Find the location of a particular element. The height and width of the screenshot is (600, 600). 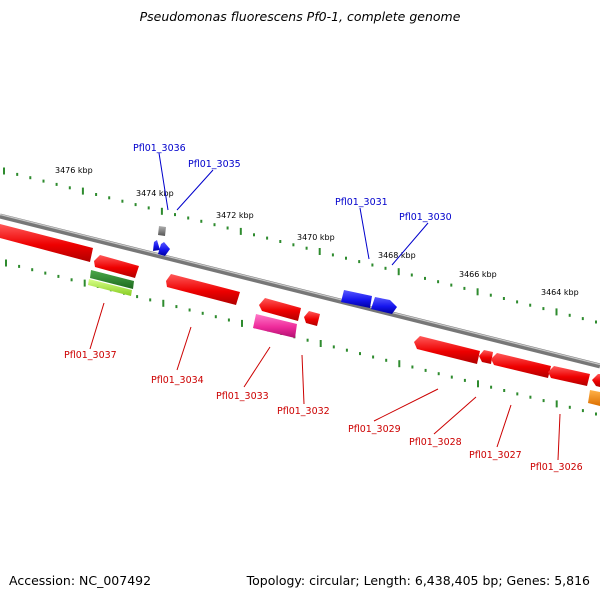

tick-label: 3472 kbp is located at coordinates (235, 215).